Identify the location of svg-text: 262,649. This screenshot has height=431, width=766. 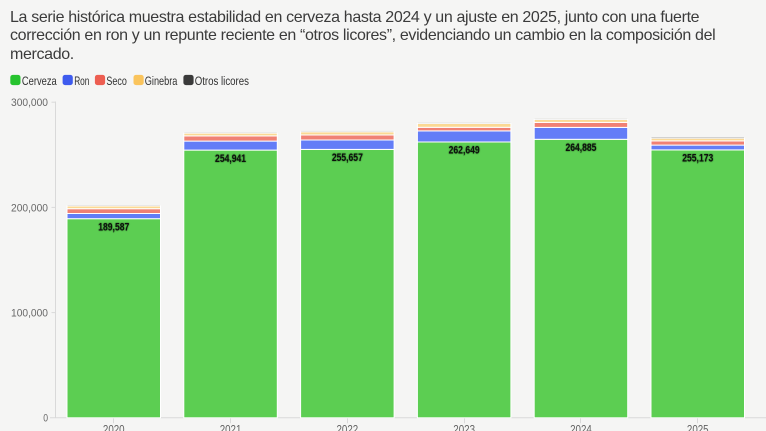
(464, 151).